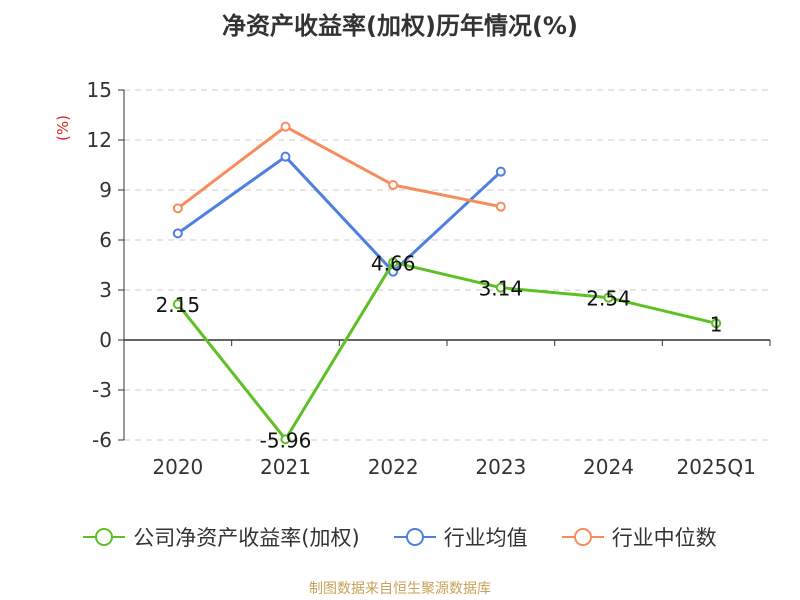  What do you see at coordinates (485, 538) in the screenshot?
I see `legend-label: 行业均值` at bounding box center [485, 538].